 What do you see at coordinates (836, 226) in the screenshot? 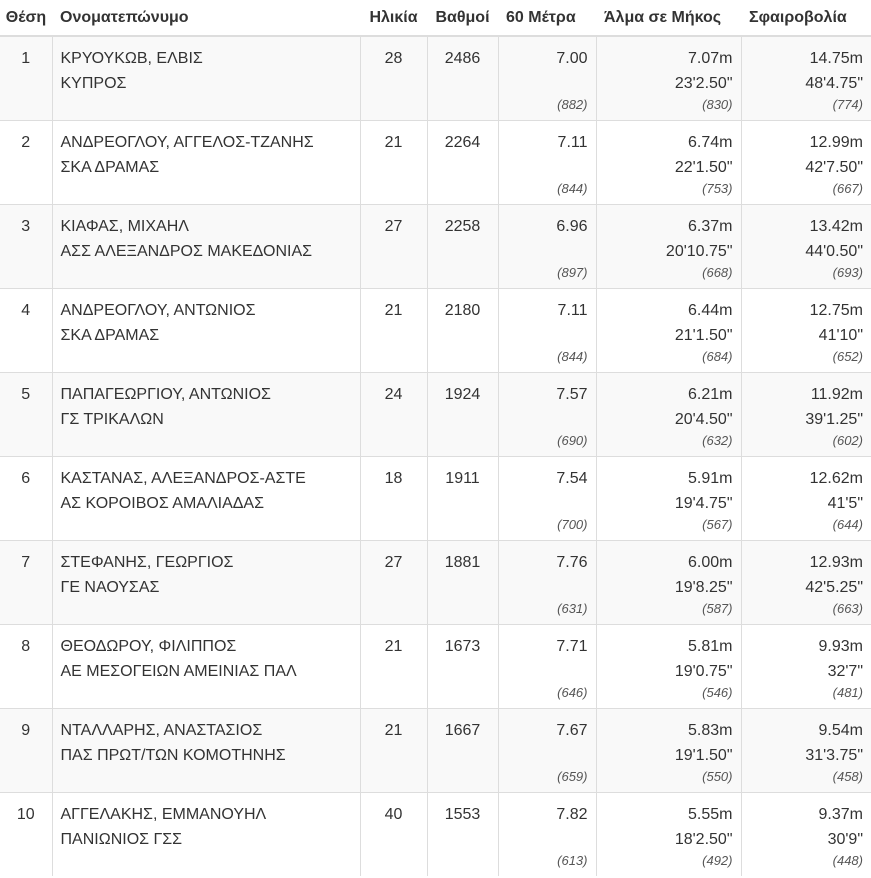
I see `shot-put-metric: 13.42m` at bounding box center [836, 226].